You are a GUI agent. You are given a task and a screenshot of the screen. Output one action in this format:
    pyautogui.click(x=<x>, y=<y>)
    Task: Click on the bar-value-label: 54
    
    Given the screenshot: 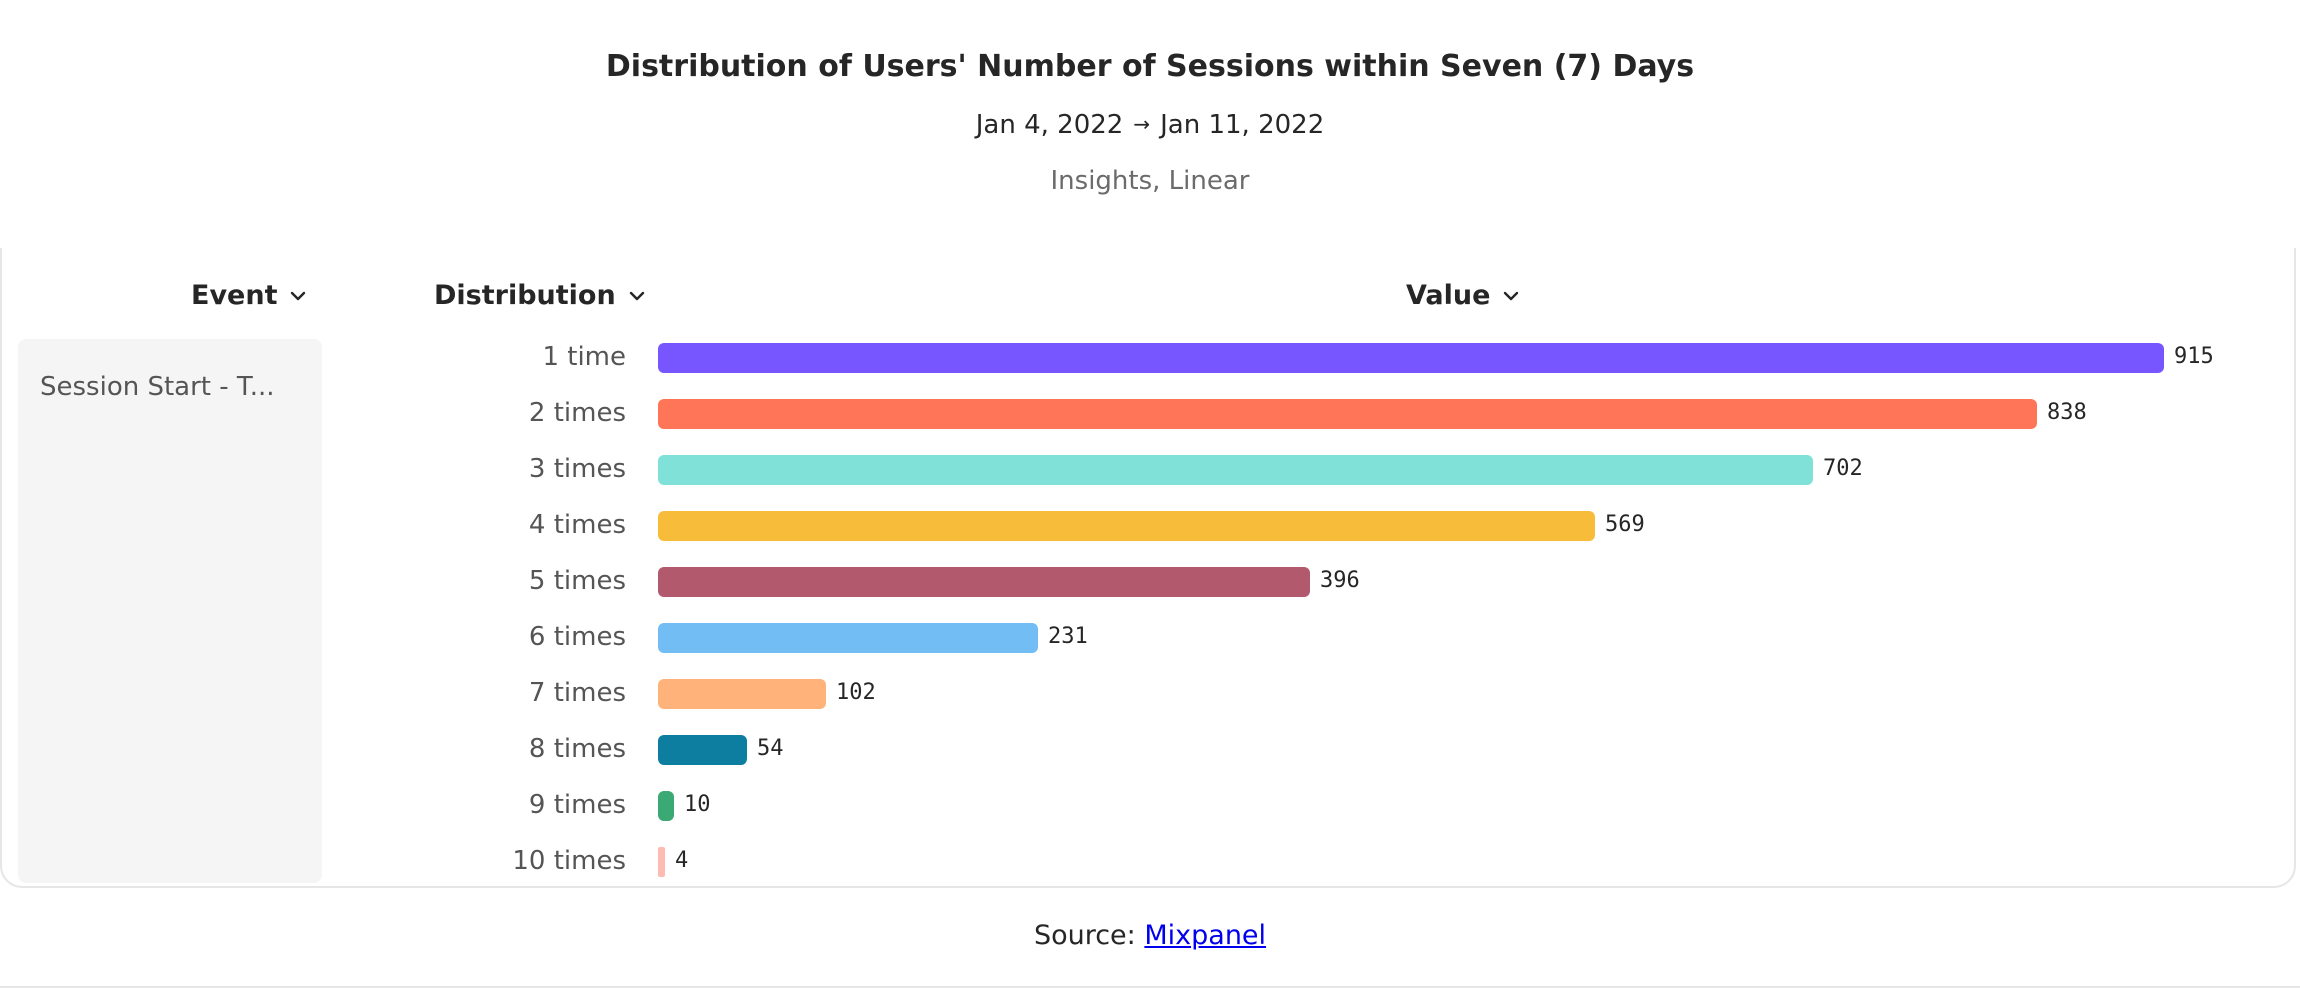 What is the action you would take?
    pyautogui.click(x=770, y=748)
    